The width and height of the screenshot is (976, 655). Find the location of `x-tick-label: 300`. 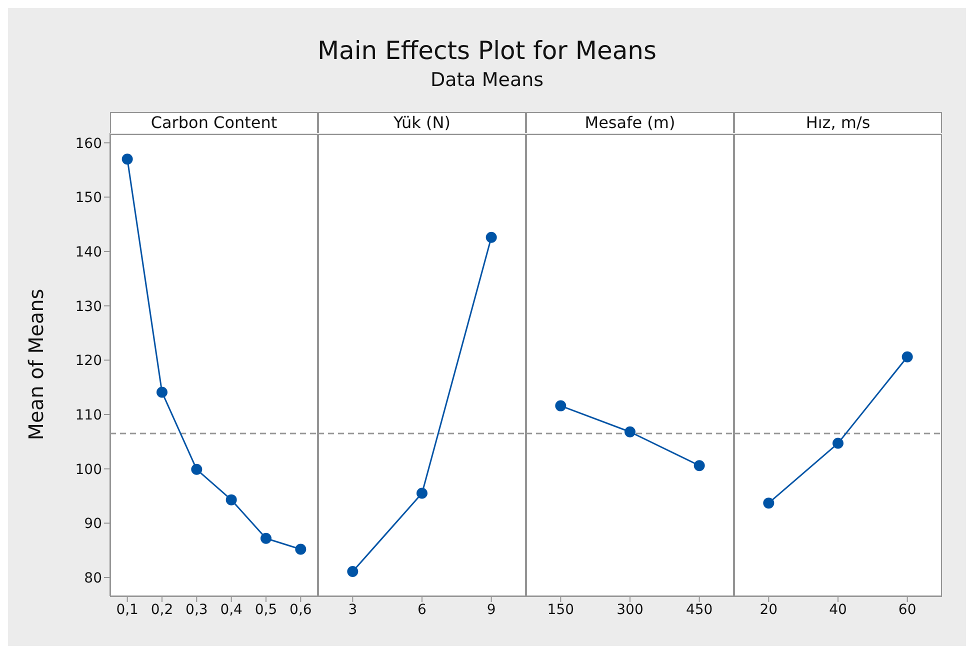

x-tick-label: 300 is located at coordinates (630, 610).